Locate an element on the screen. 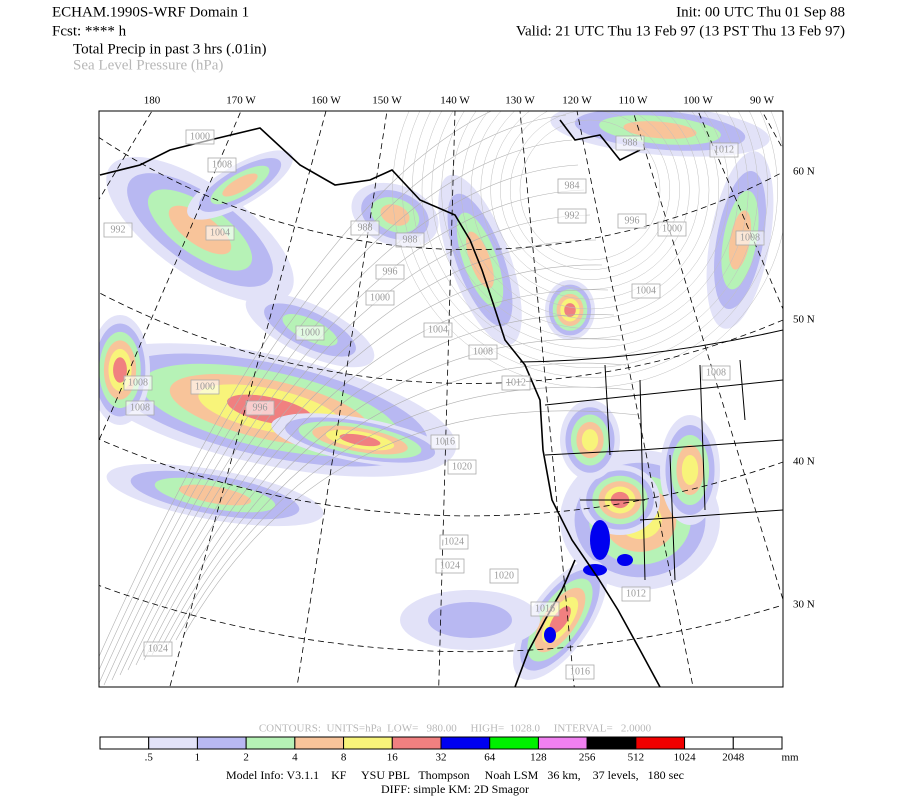 This screenshot has width=900, height=800. init-time: Init: 00 UTC Thu 01 Sep 88 is located at coordinates (760, 12).